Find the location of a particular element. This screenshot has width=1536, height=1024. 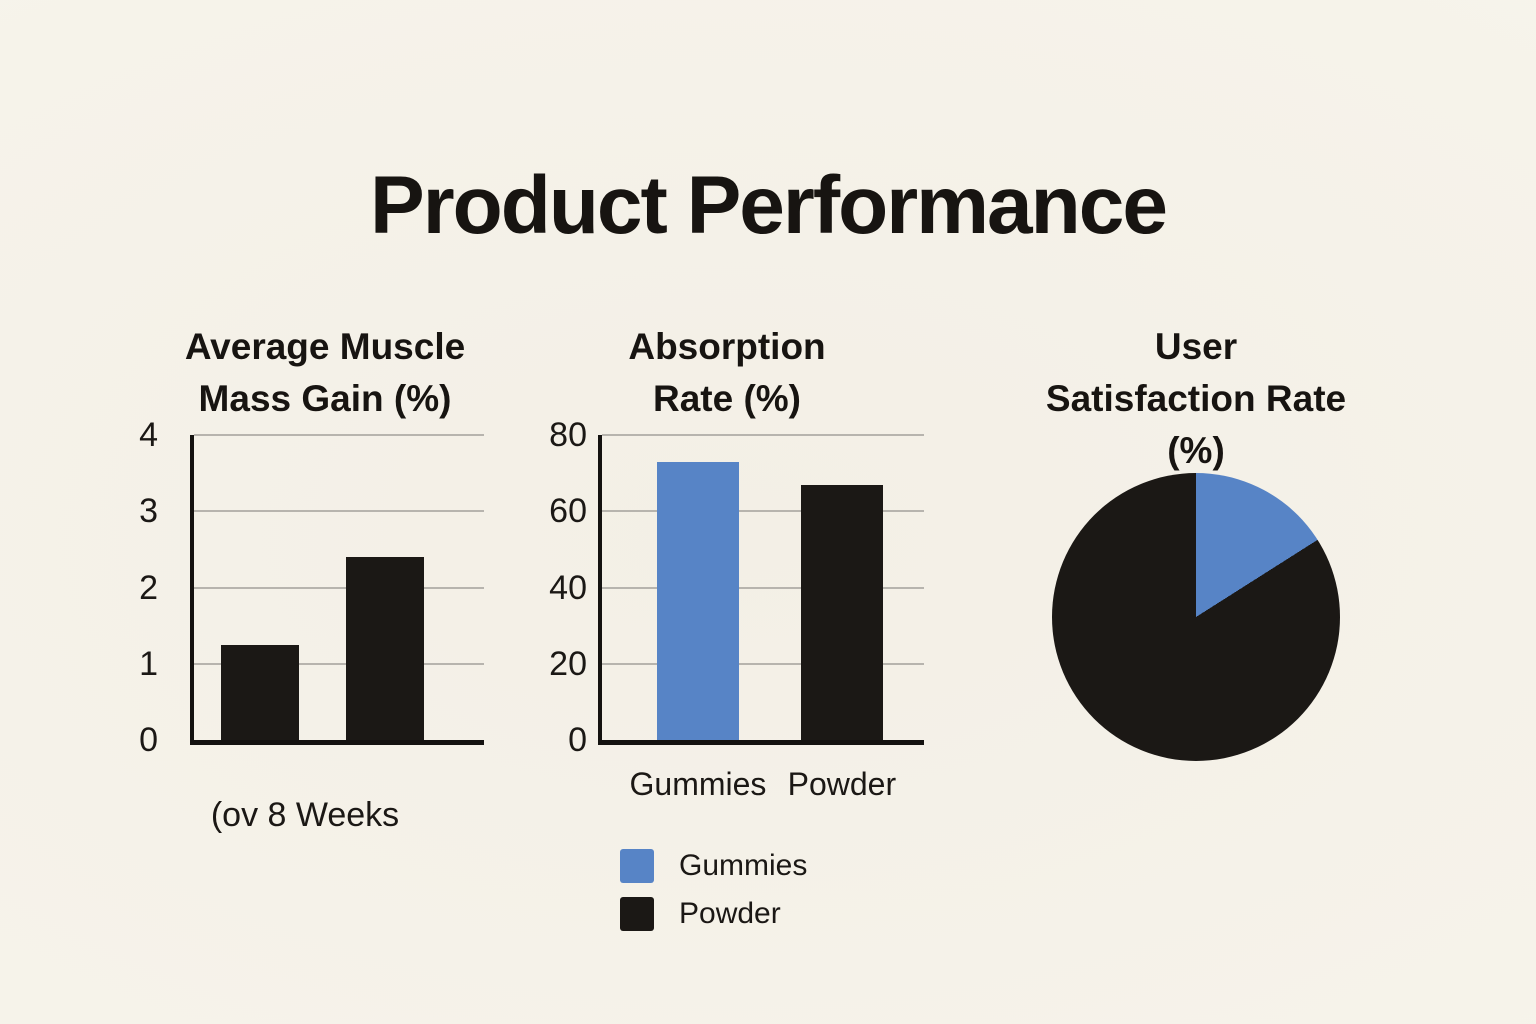

x-tick-label-powder: Powder is located at coordinates (842, 784).